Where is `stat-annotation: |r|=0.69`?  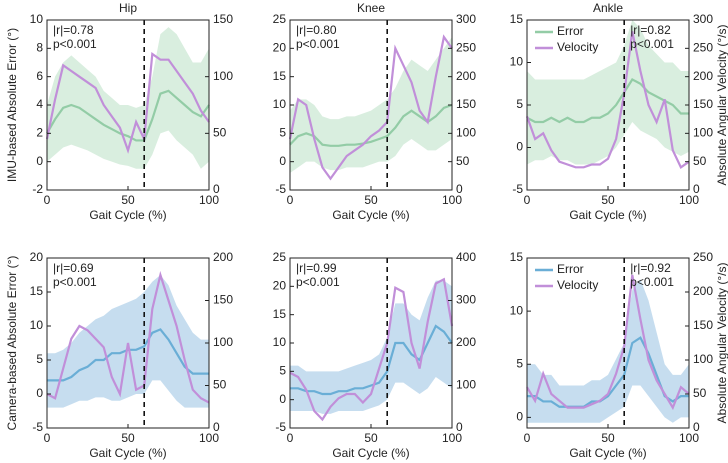 stat-annotation: |r|=0.69 is located at coordinates (73, 268).